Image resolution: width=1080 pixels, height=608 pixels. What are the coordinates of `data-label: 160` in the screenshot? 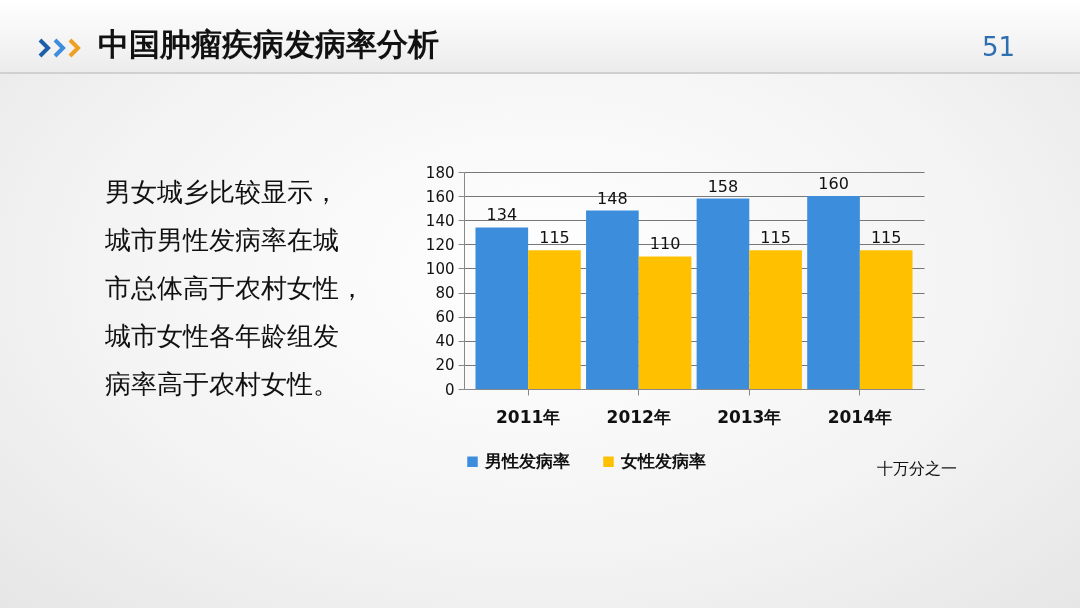 It's located at (833, 184).